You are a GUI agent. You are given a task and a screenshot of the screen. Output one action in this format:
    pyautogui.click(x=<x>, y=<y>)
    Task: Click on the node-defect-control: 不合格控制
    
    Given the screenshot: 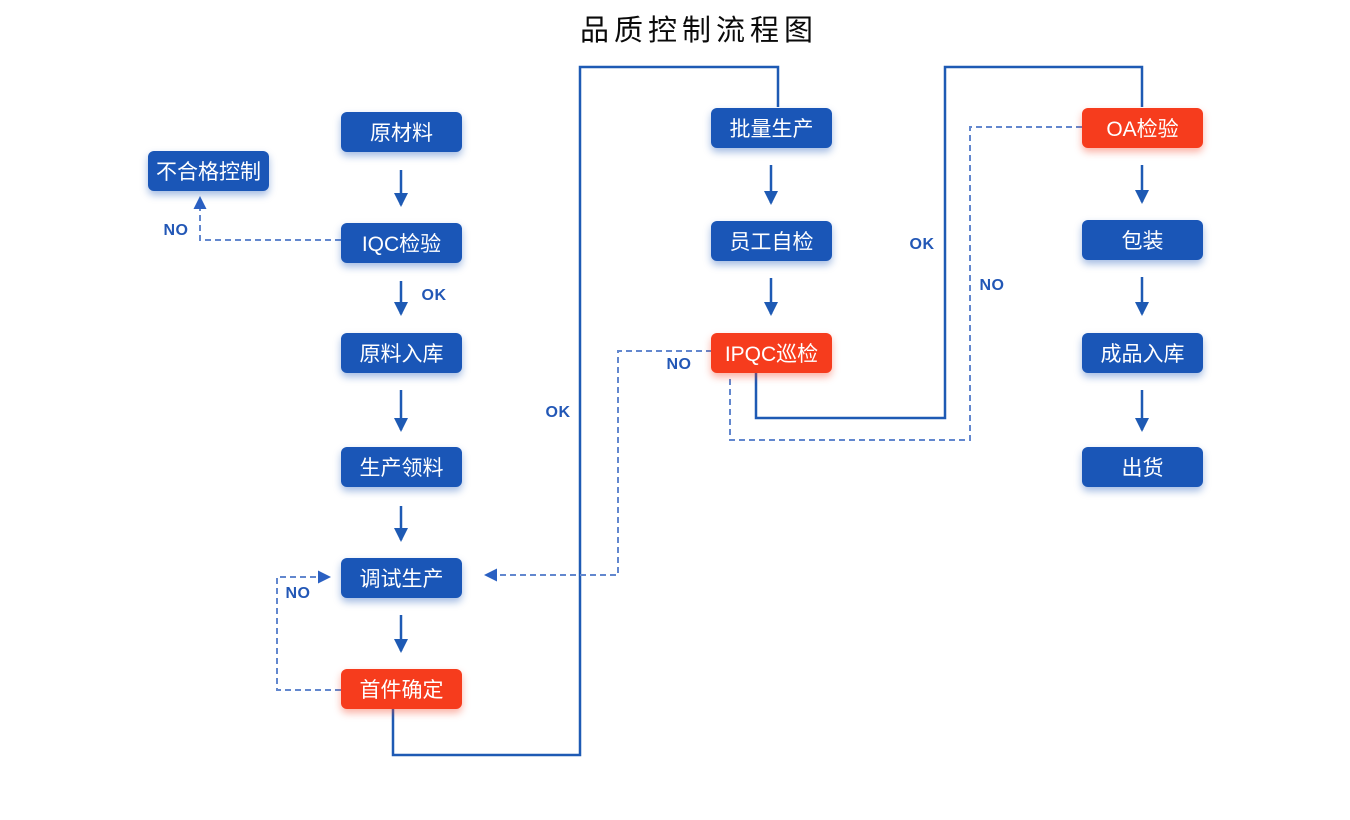 What is the action you would take?
    pyautogui.click(x=208, y=171)
    